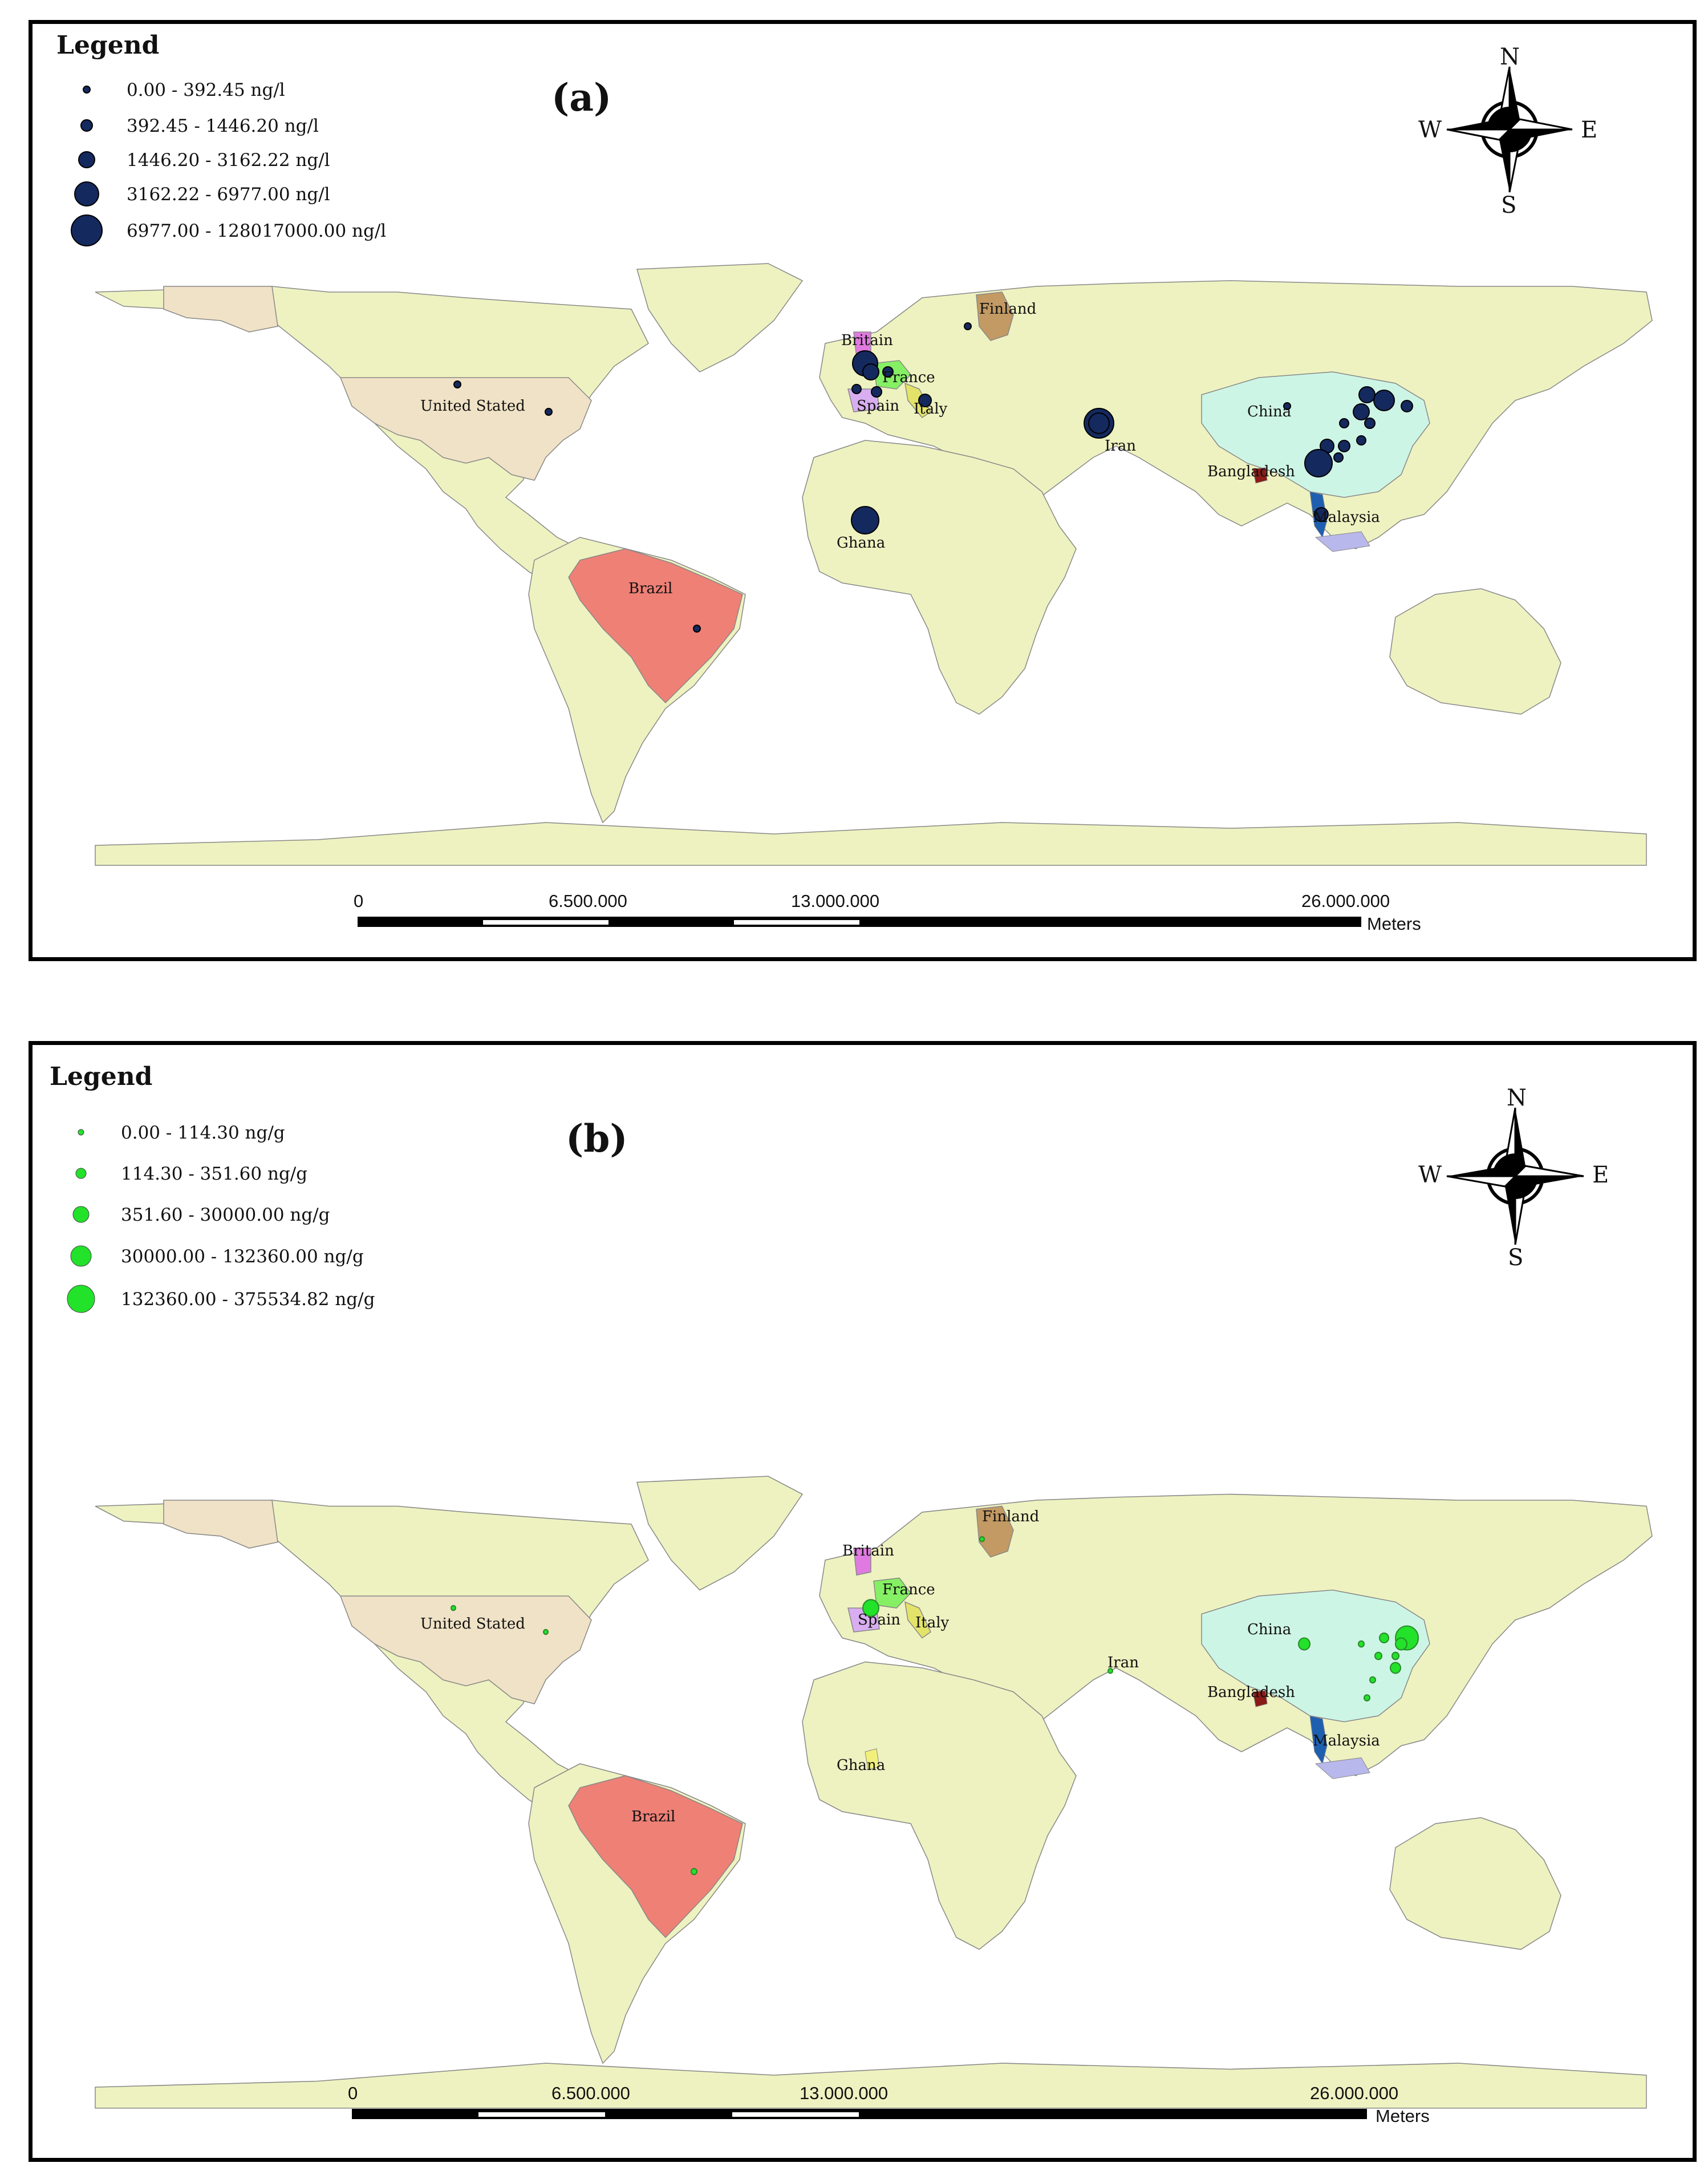 The height and width of the screenshot is (2175, 1708). What do you see at coordinates (933, 477) in the screenshot?
I see `data-points-a` at bounding box center [933, 477].